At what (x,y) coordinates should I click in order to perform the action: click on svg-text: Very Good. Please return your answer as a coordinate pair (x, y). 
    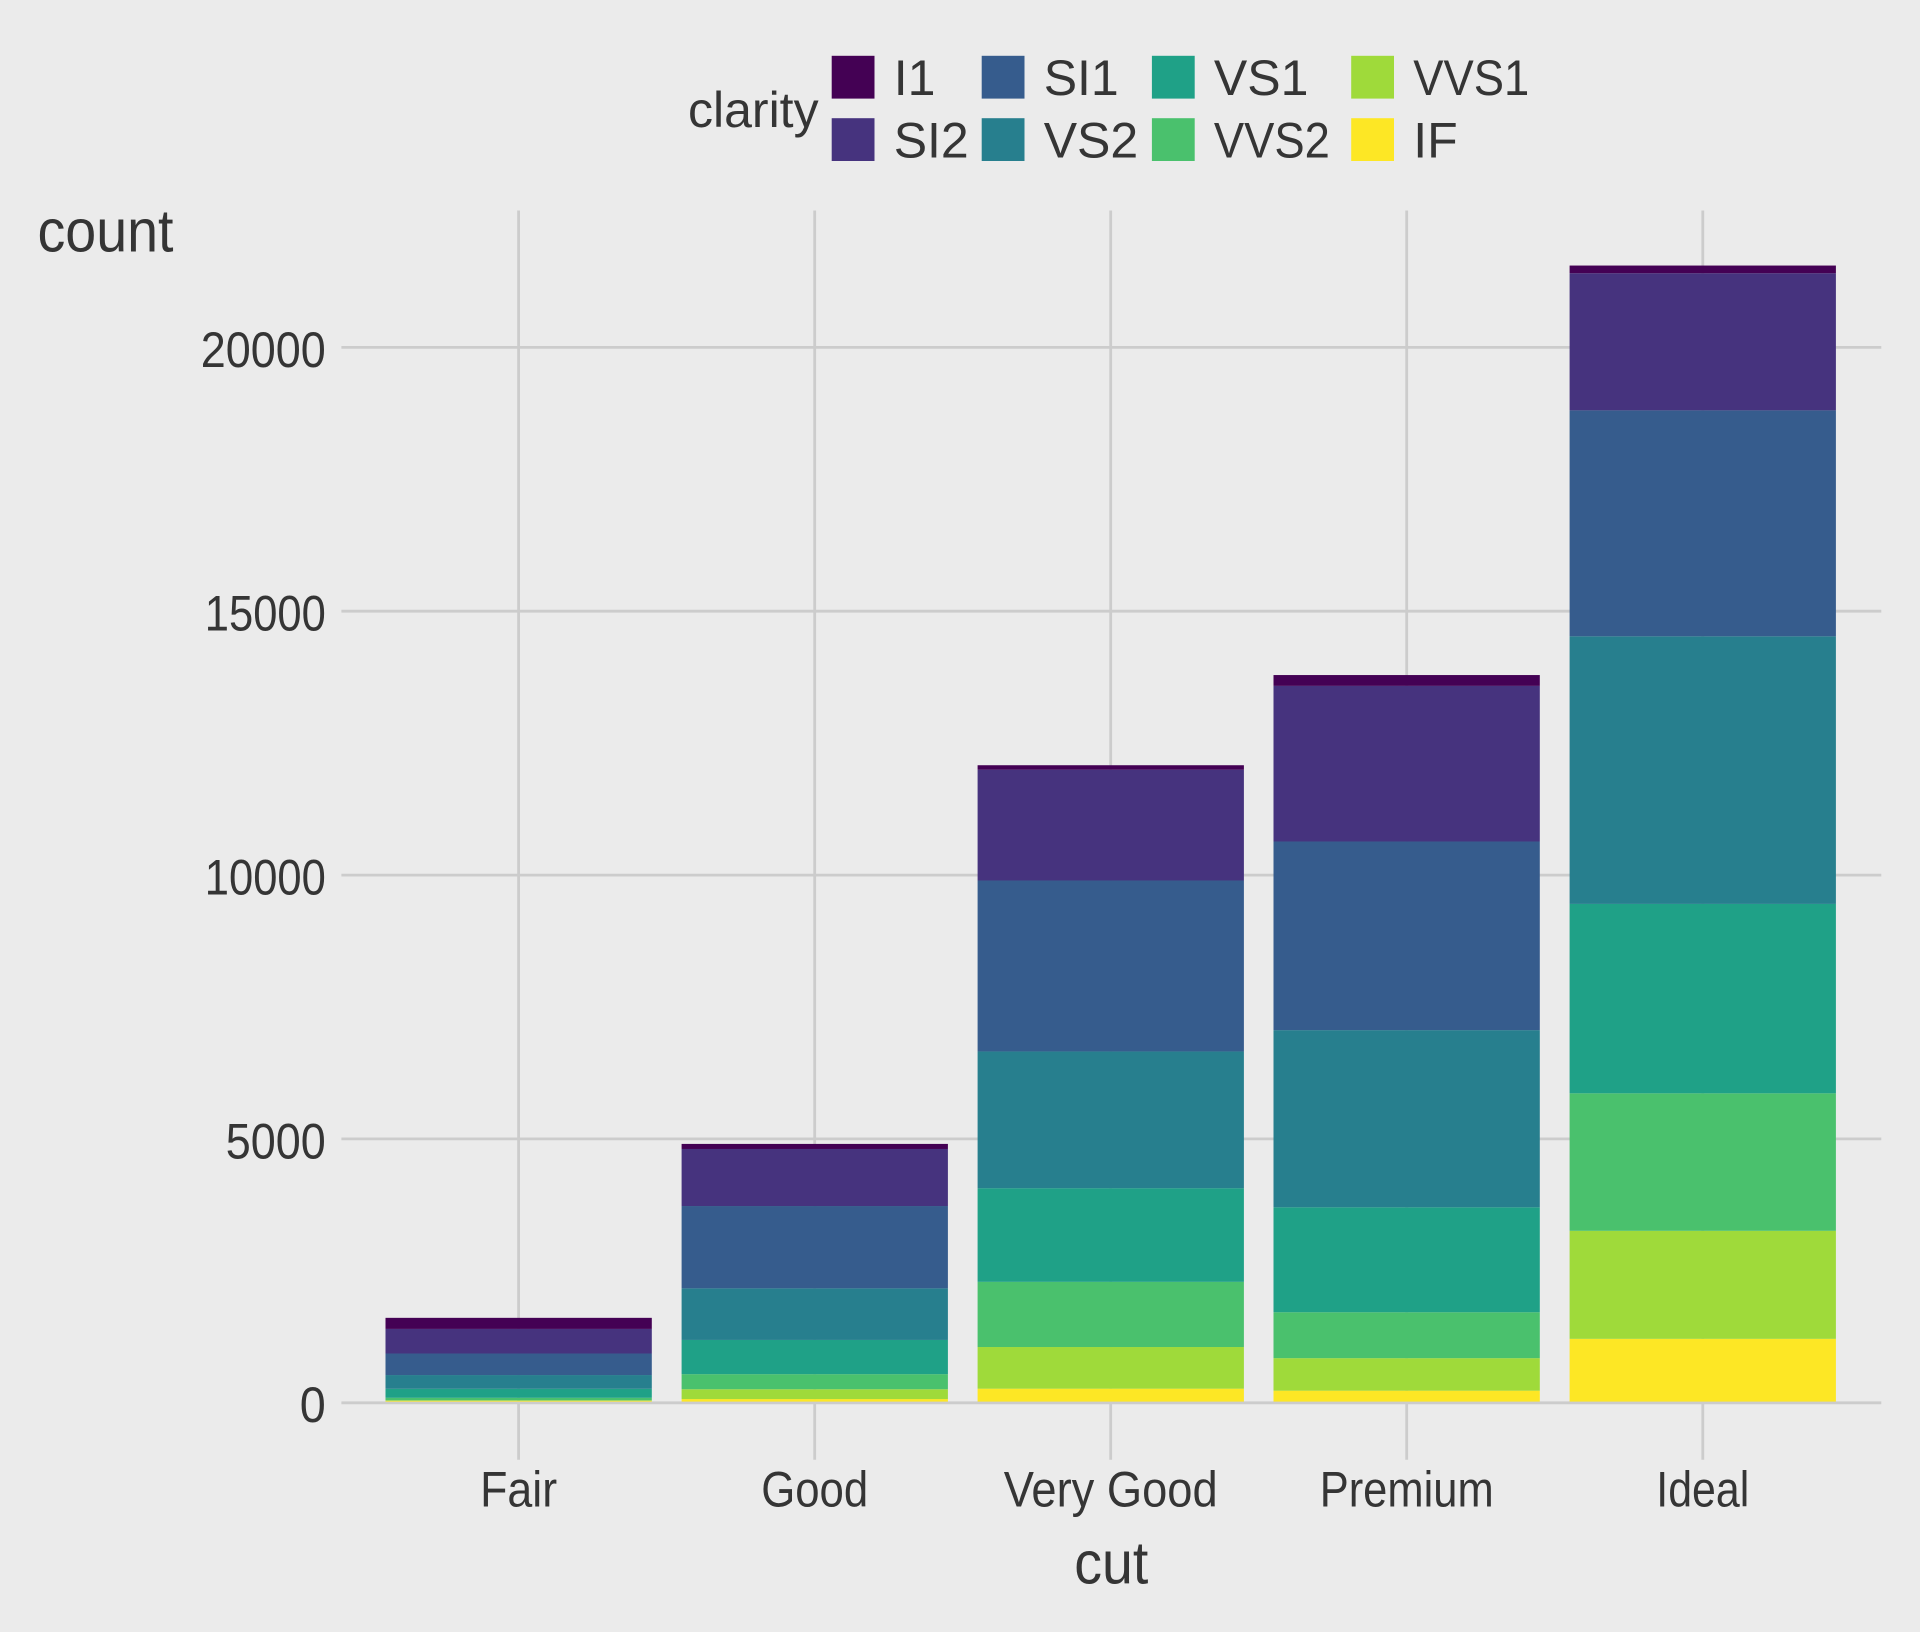
    Looking at the image, I should click on (1111, 1490).